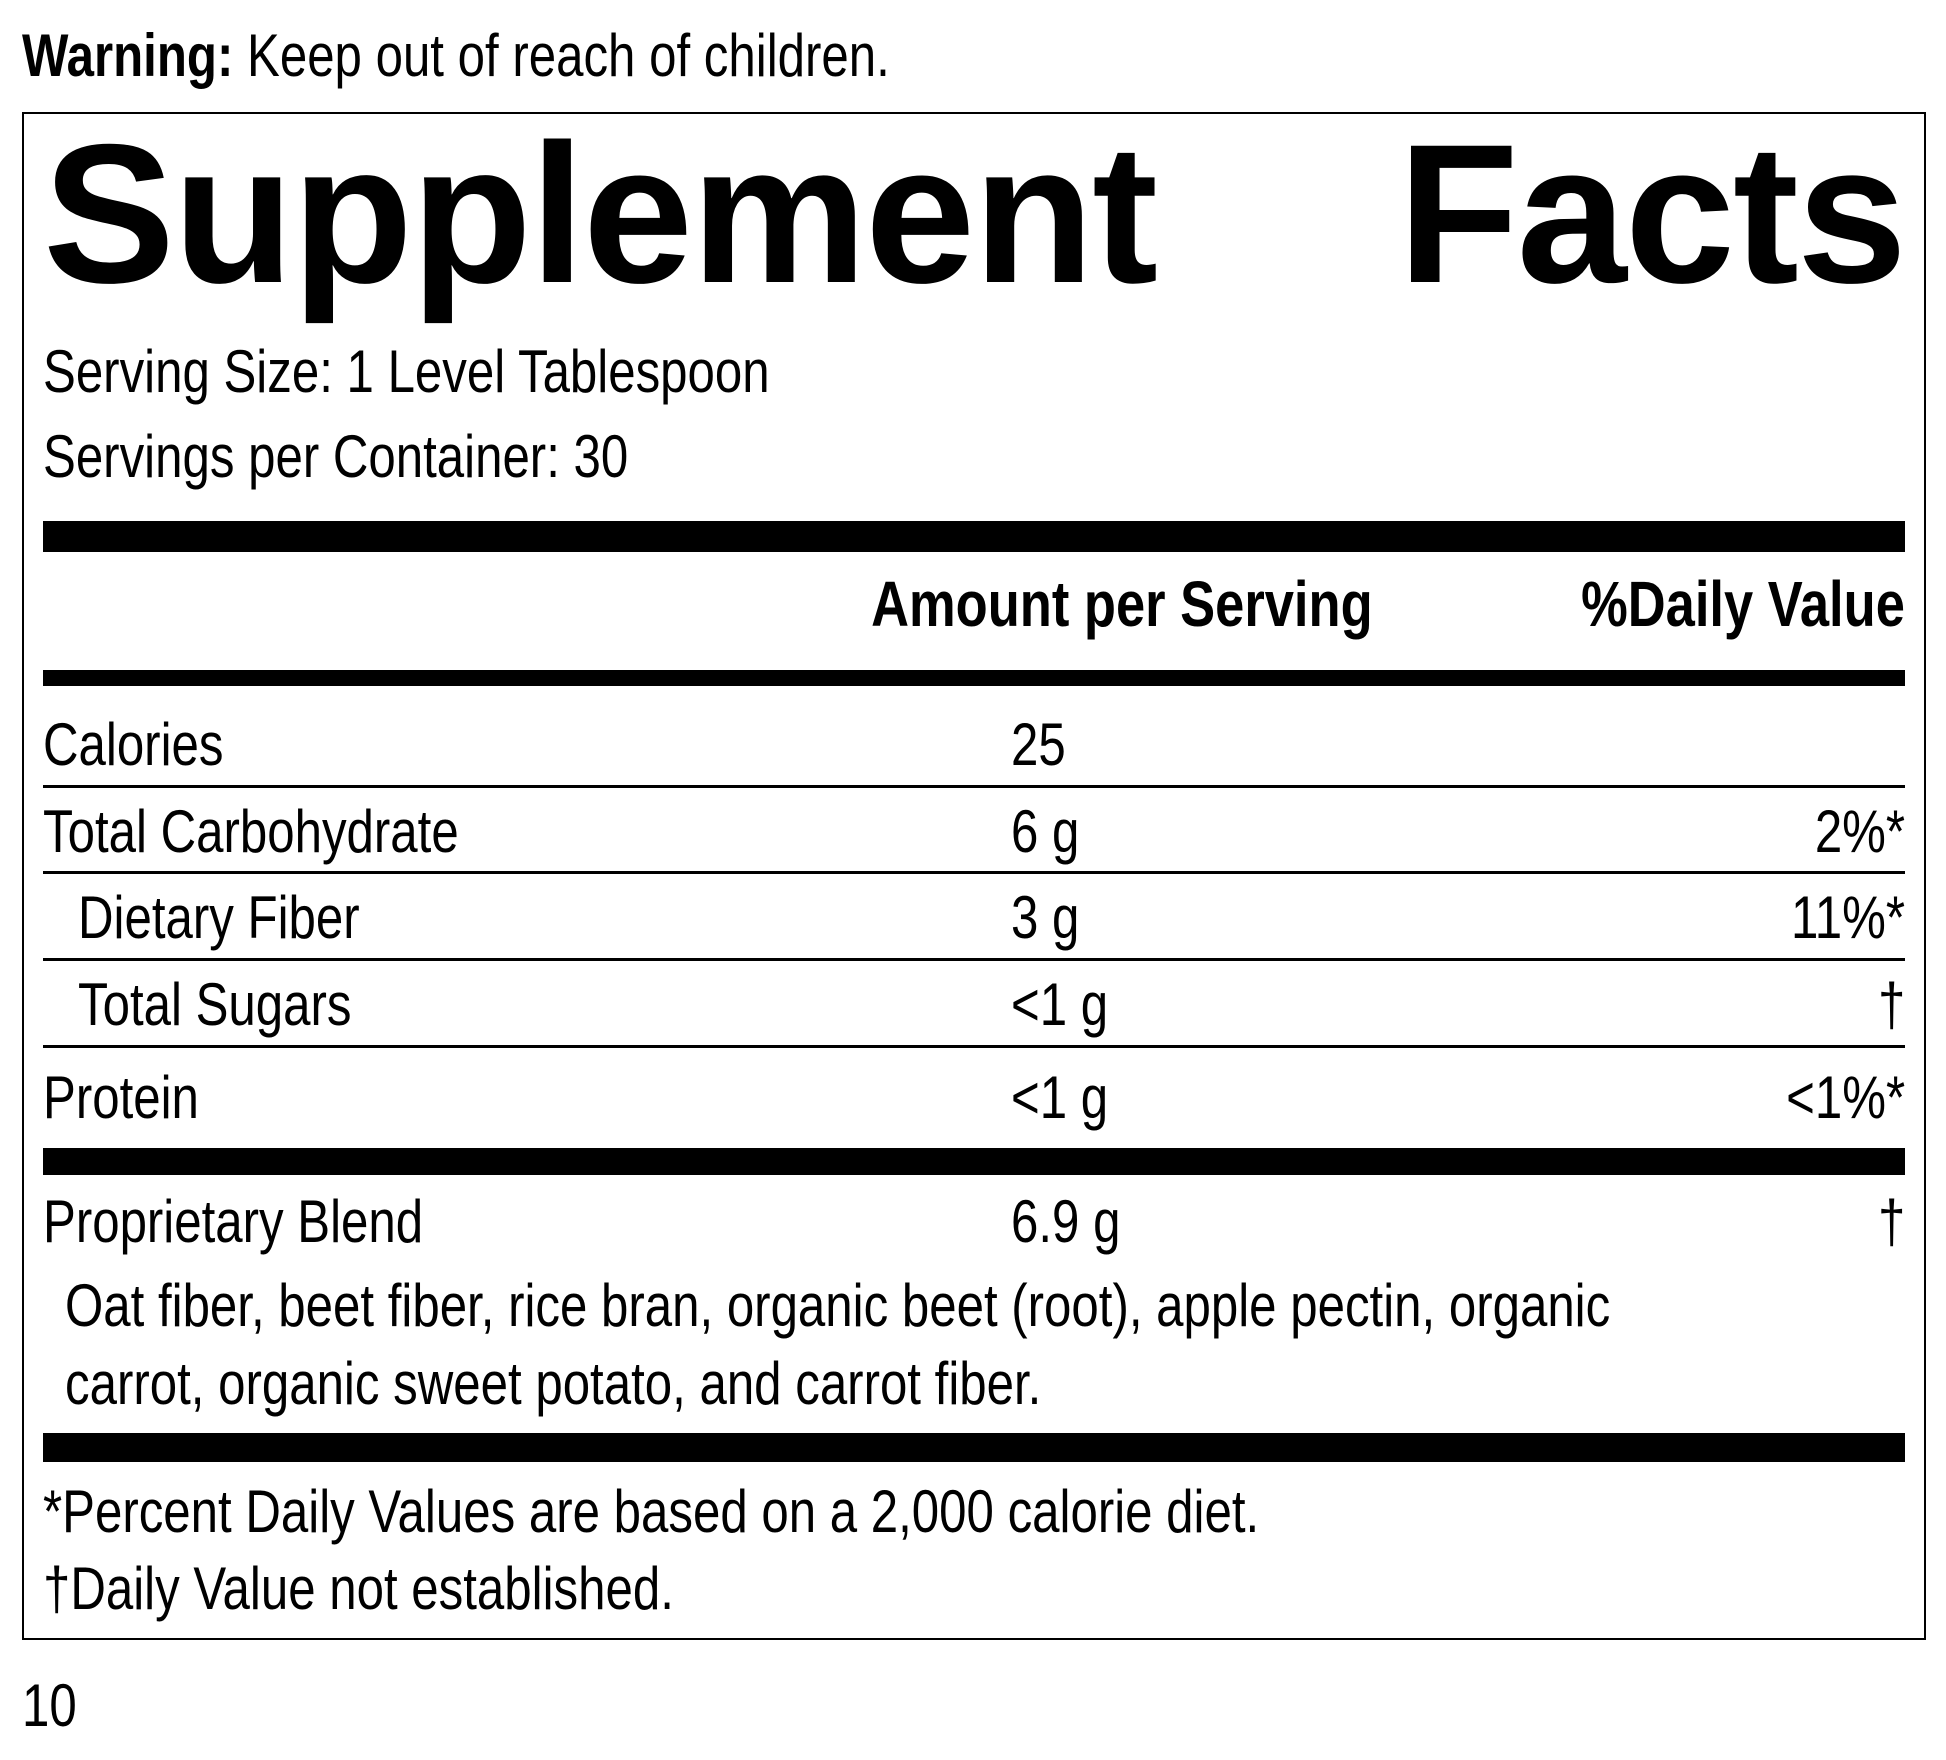  What do you see at coordinates (974, 678) in the screenshot?
I see `medium-rule` at bounding box center [974, 678].